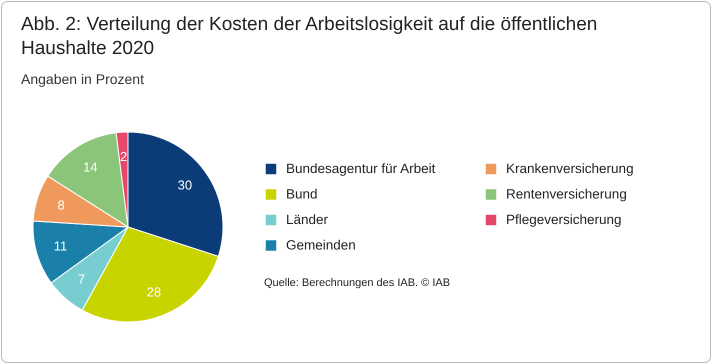 Image resolution: width=711 pixels, height=363 pixels. Describe the element at coordinates (570, 168) in the screenshot. I see `legend-label: Krankenversicherung` at that location.